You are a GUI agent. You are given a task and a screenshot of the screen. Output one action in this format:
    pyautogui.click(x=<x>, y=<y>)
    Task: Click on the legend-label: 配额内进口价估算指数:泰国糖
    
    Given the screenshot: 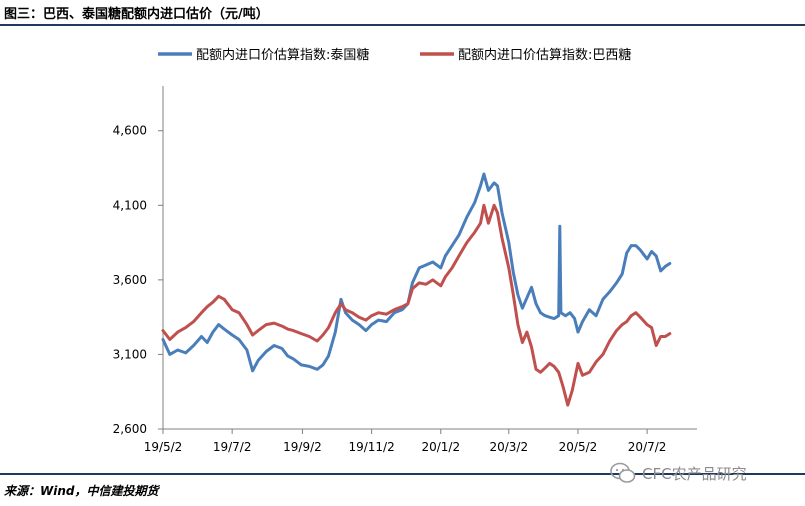 What is the action you would take?
    pyautogui.click(x=282, y=55)
    